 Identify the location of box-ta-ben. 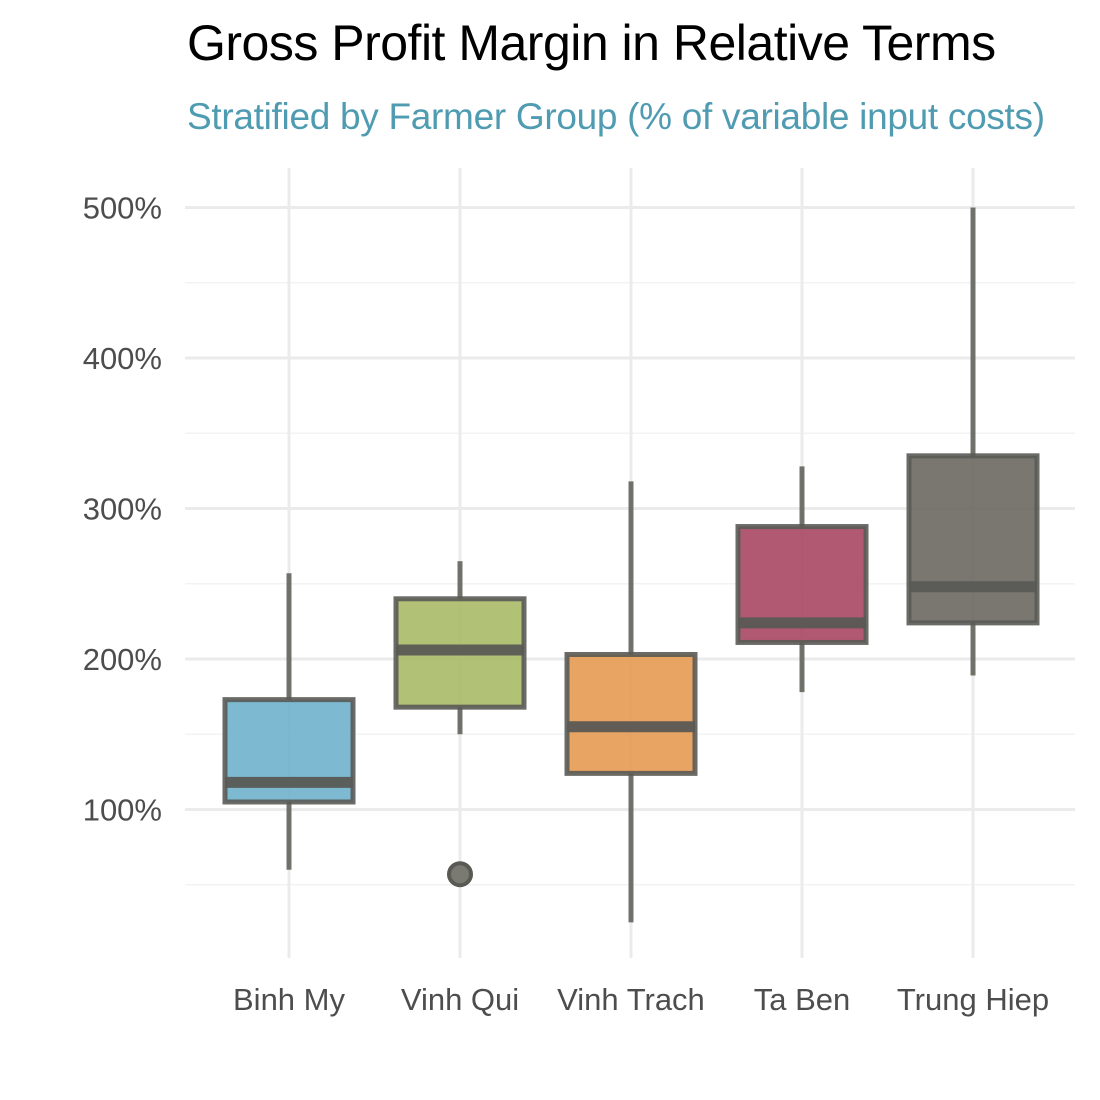
(802, 579).